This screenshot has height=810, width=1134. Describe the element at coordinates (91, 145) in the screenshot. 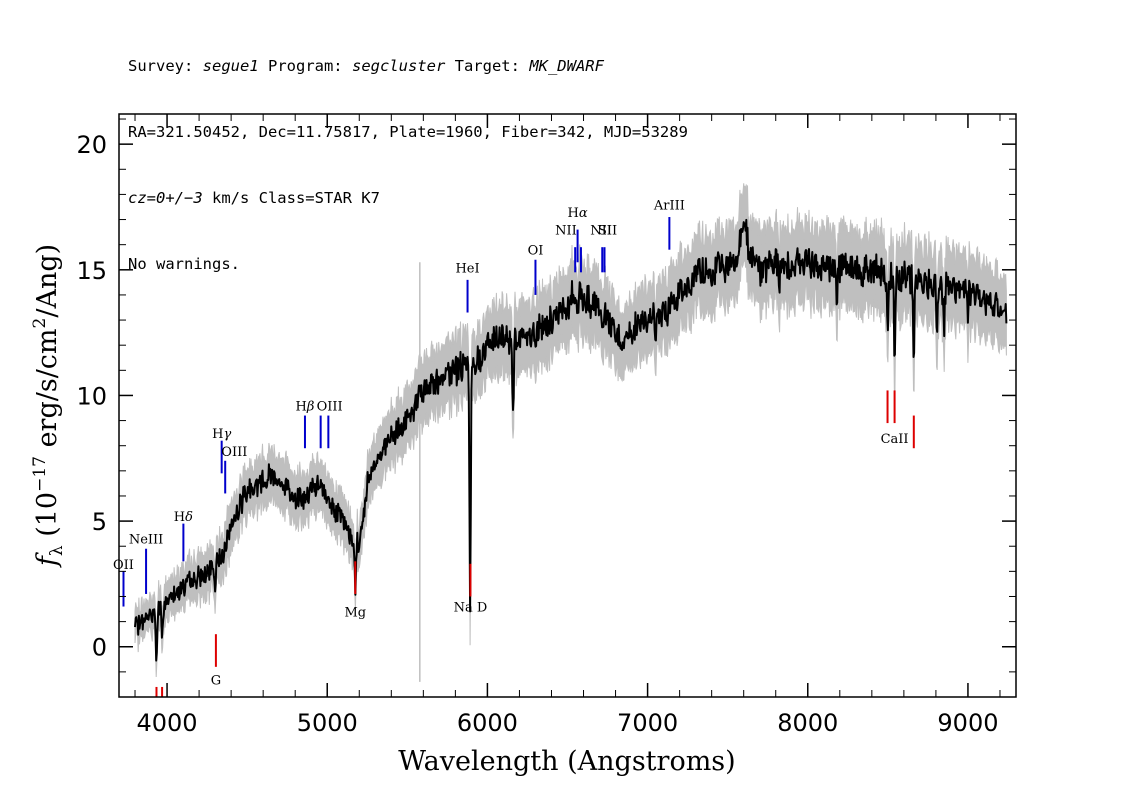

I see `y-tick-label: 20` at that location.